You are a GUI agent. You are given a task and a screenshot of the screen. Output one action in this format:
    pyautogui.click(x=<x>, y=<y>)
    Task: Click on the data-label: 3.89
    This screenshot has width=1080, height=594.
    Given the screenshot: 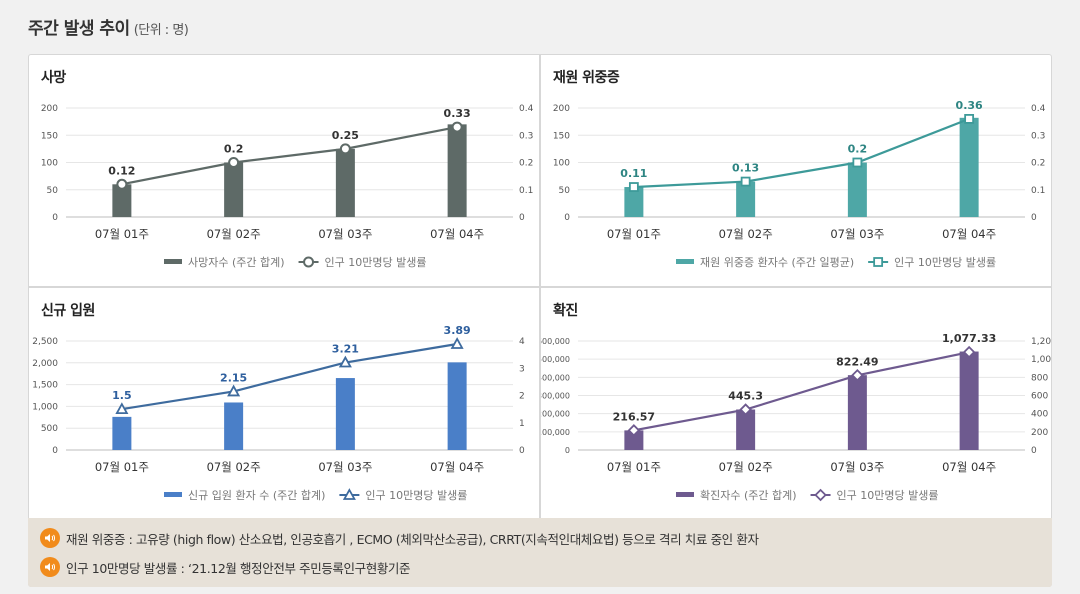 What is the action you would take?
    pyautogui.click(x=457, y=330)
    